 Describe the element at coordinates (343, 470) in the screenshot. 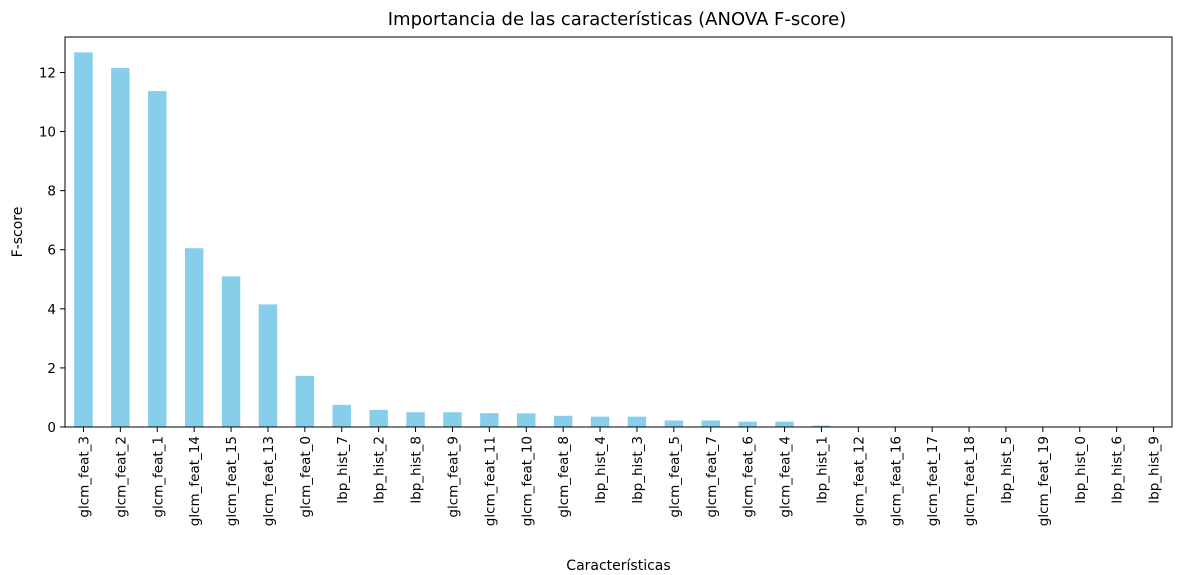

I see `x-tick-label: lbp_hist_7` at that location.